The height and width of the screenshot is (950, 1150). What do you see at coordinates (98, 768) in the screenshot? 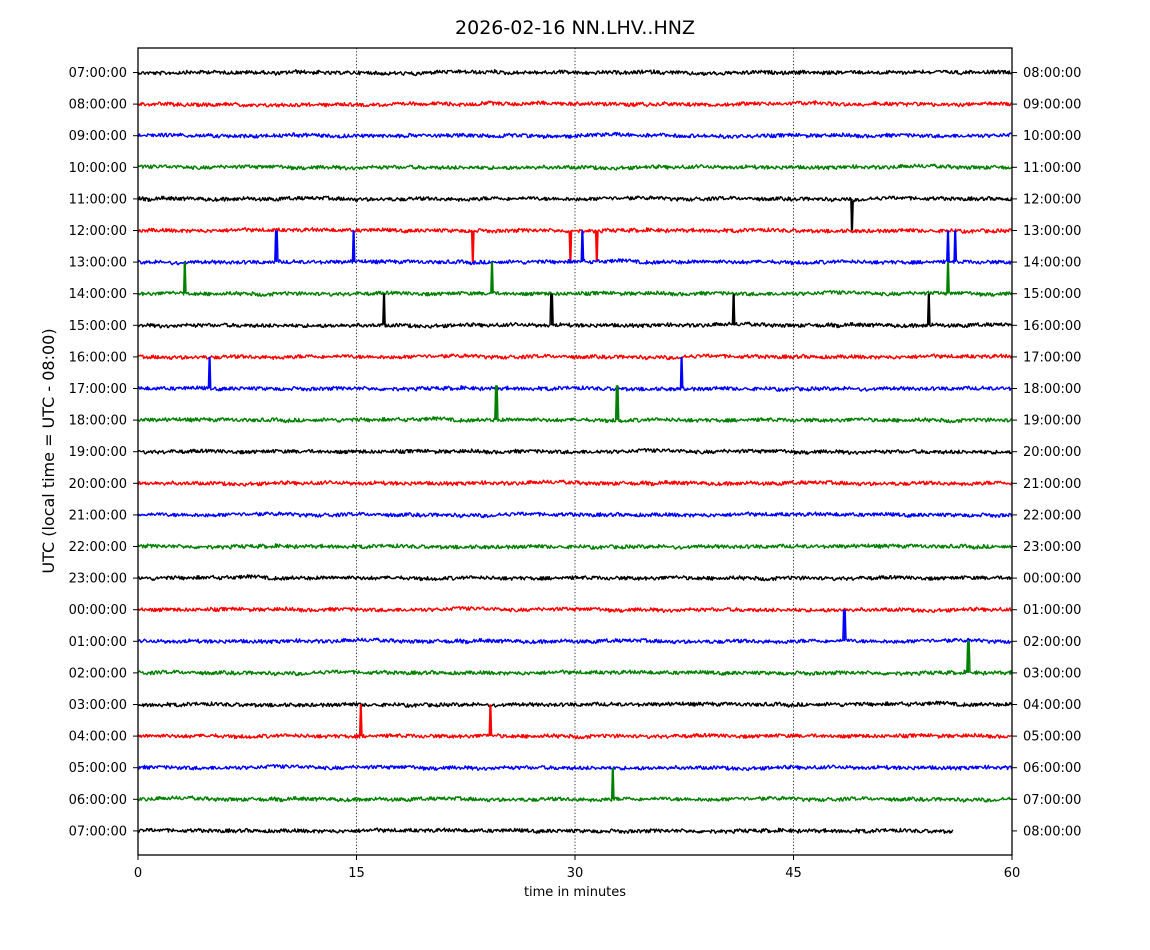
I see `y-tick-label-left: 05:00:00` at bounding box center [98, 768].